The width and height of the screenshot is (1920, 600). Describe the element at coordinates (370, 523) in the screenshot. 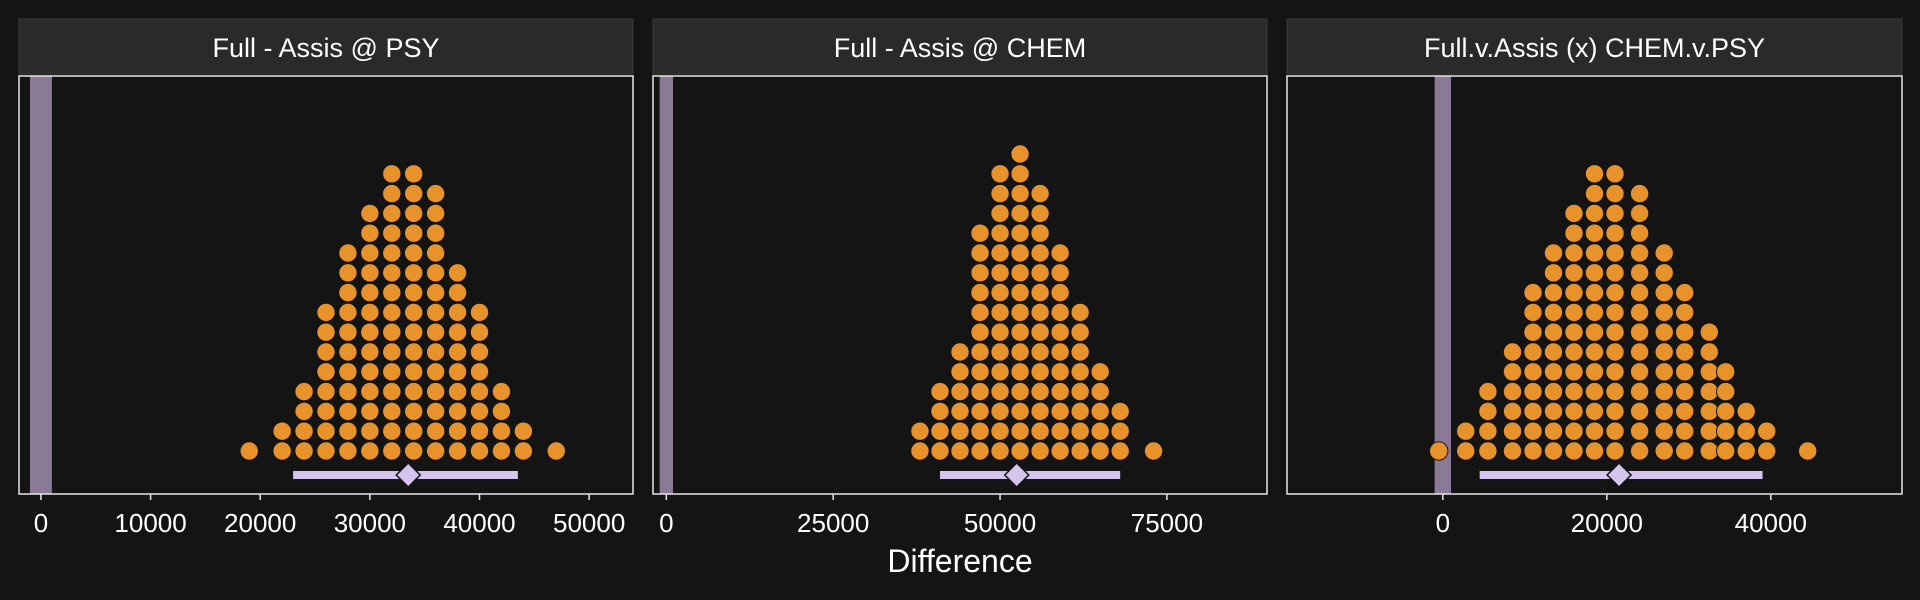

I see `x-tick-label: 30000` at that location.